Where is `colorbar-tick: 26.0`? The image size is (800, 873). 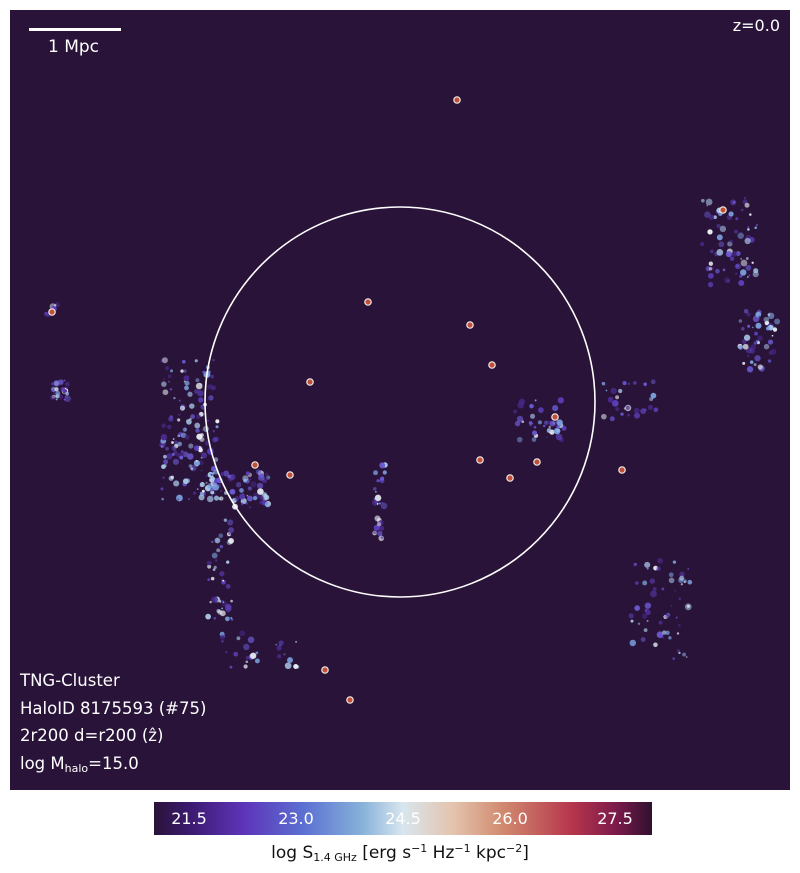
colorbar-tick: 26.0 is located at coordinates (510, 818).